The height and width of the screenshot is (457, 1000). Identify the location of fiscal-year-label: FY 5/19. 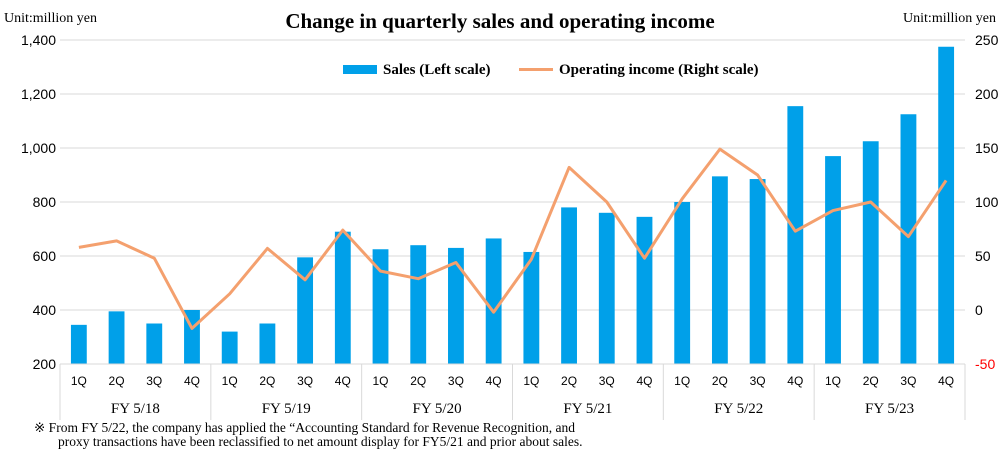
(286, 409).